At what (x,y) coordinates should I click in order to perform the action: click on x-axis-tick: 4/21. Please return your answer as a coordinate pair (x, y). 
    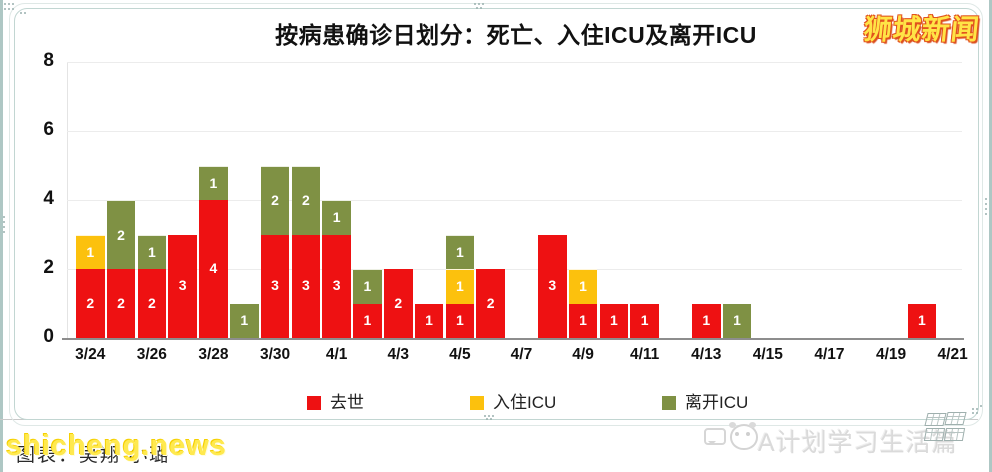
    Looking at the image, I should click on (952, 354).